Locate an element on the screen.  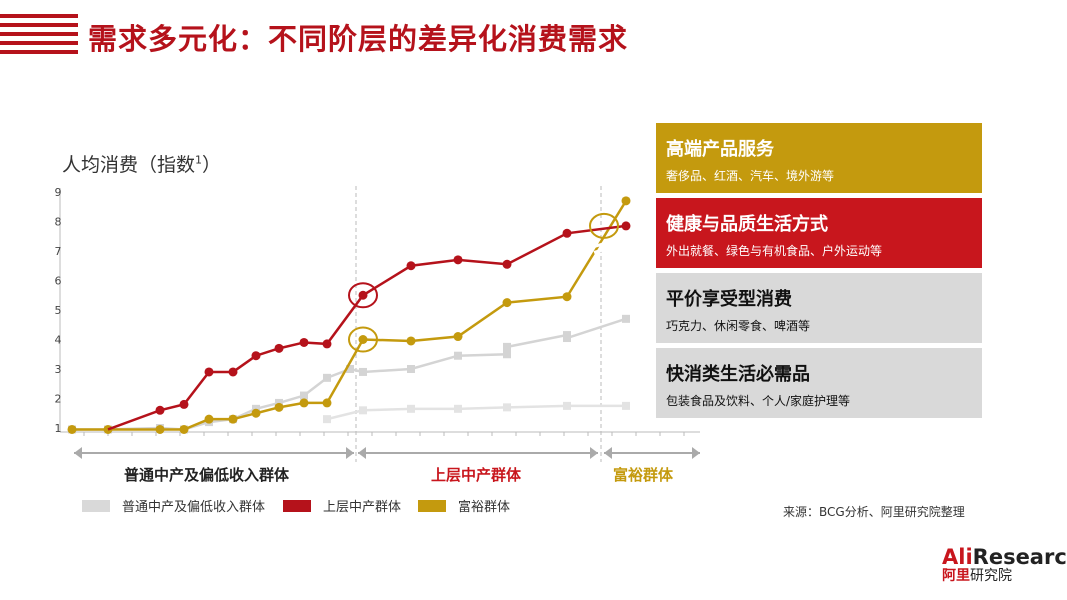
y-tick-label: 6 is located at coordinates (58, 281).